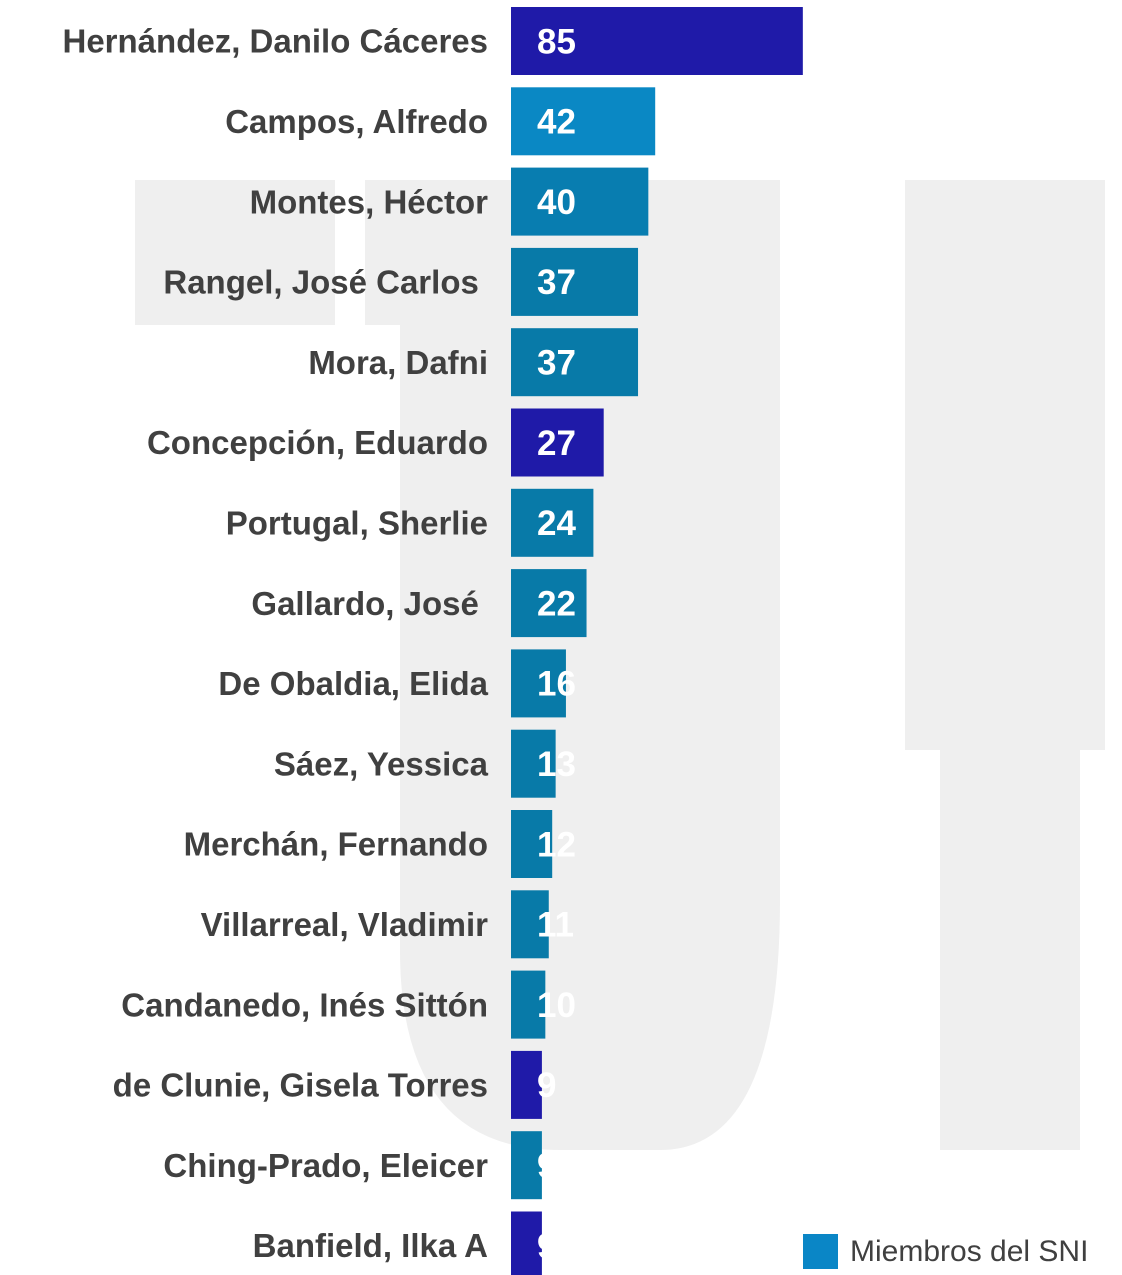  I want to click on value-label: 40, so click(556, 202).